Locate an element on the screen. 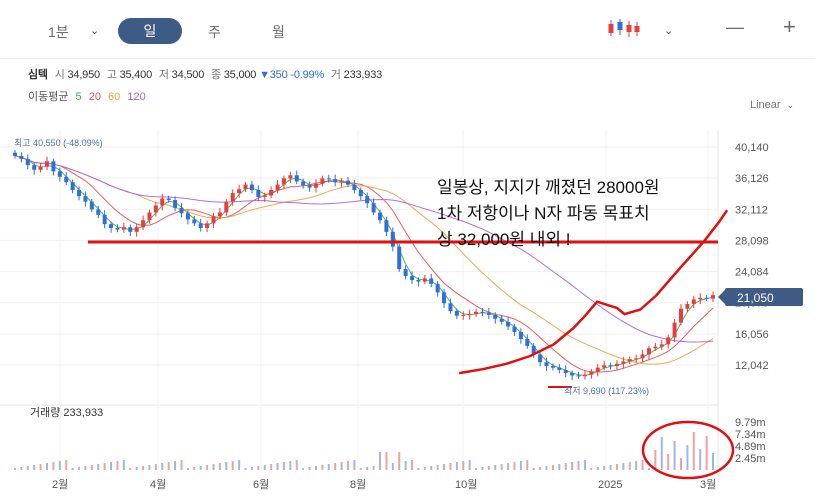 The width and height of the screenshot is (815, 497). time-tick-label: 3월 is located at coordinates (708, 484).